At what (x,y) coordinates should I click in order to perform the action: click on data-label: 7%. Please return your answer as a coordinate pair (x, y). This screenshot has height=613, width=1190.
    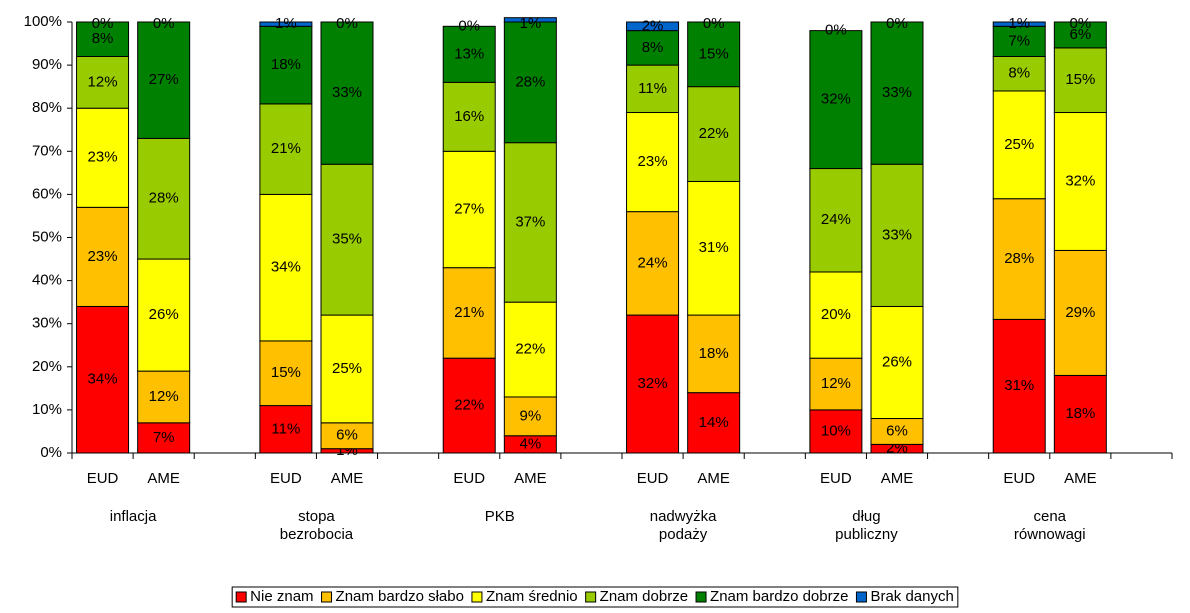
    Looking at the image, I should click on (1019, 40).